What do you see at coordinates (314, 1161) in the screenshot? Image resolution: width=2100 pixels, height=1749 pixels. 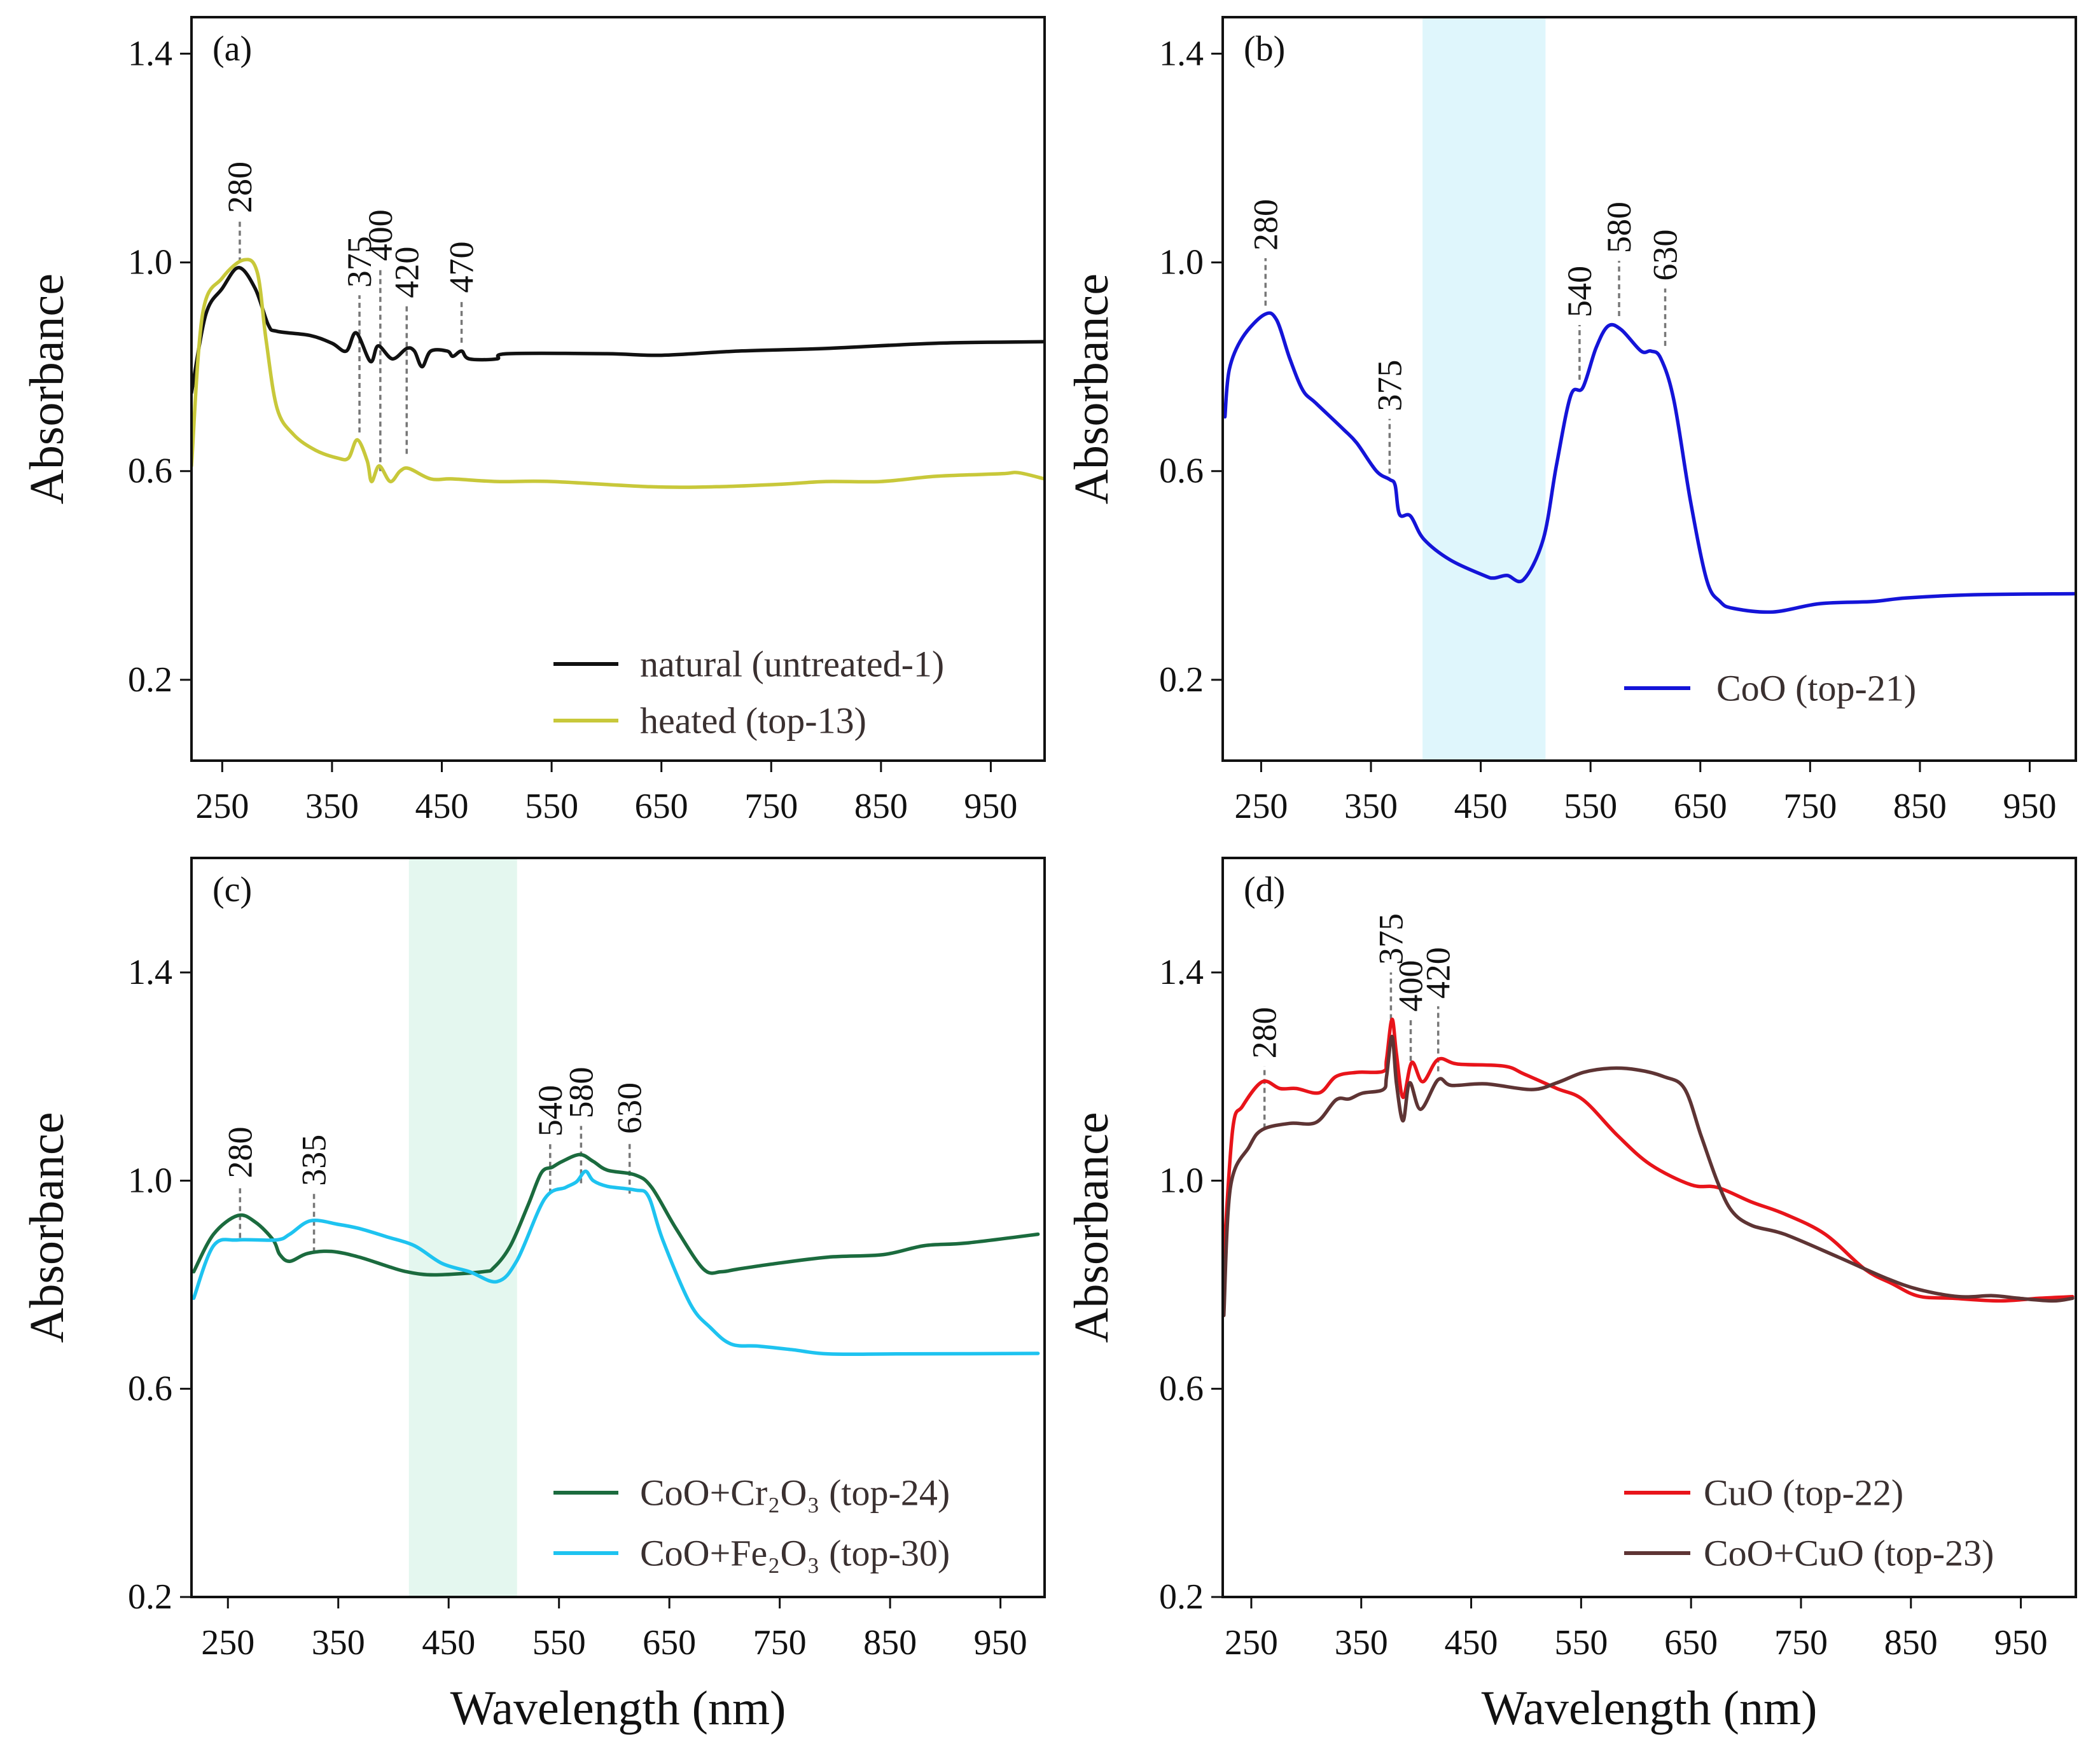 I see `peak-label: 335` at bounding box center [314, 1161].